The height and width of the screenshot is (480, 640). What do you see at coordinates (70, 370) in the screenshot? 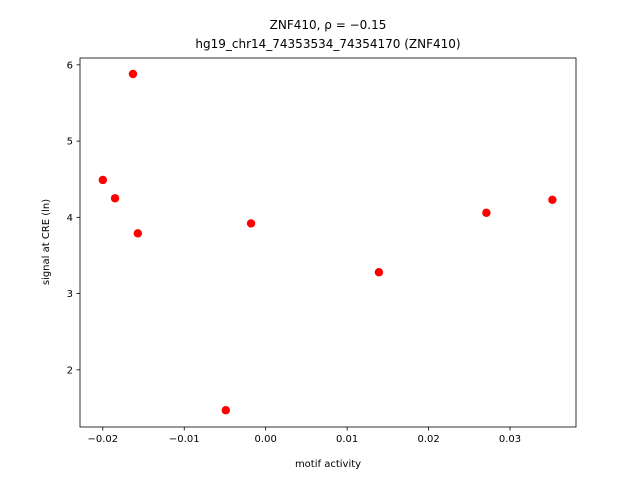
I see `y-tick-label: 2` at bounding box center [70, 370].